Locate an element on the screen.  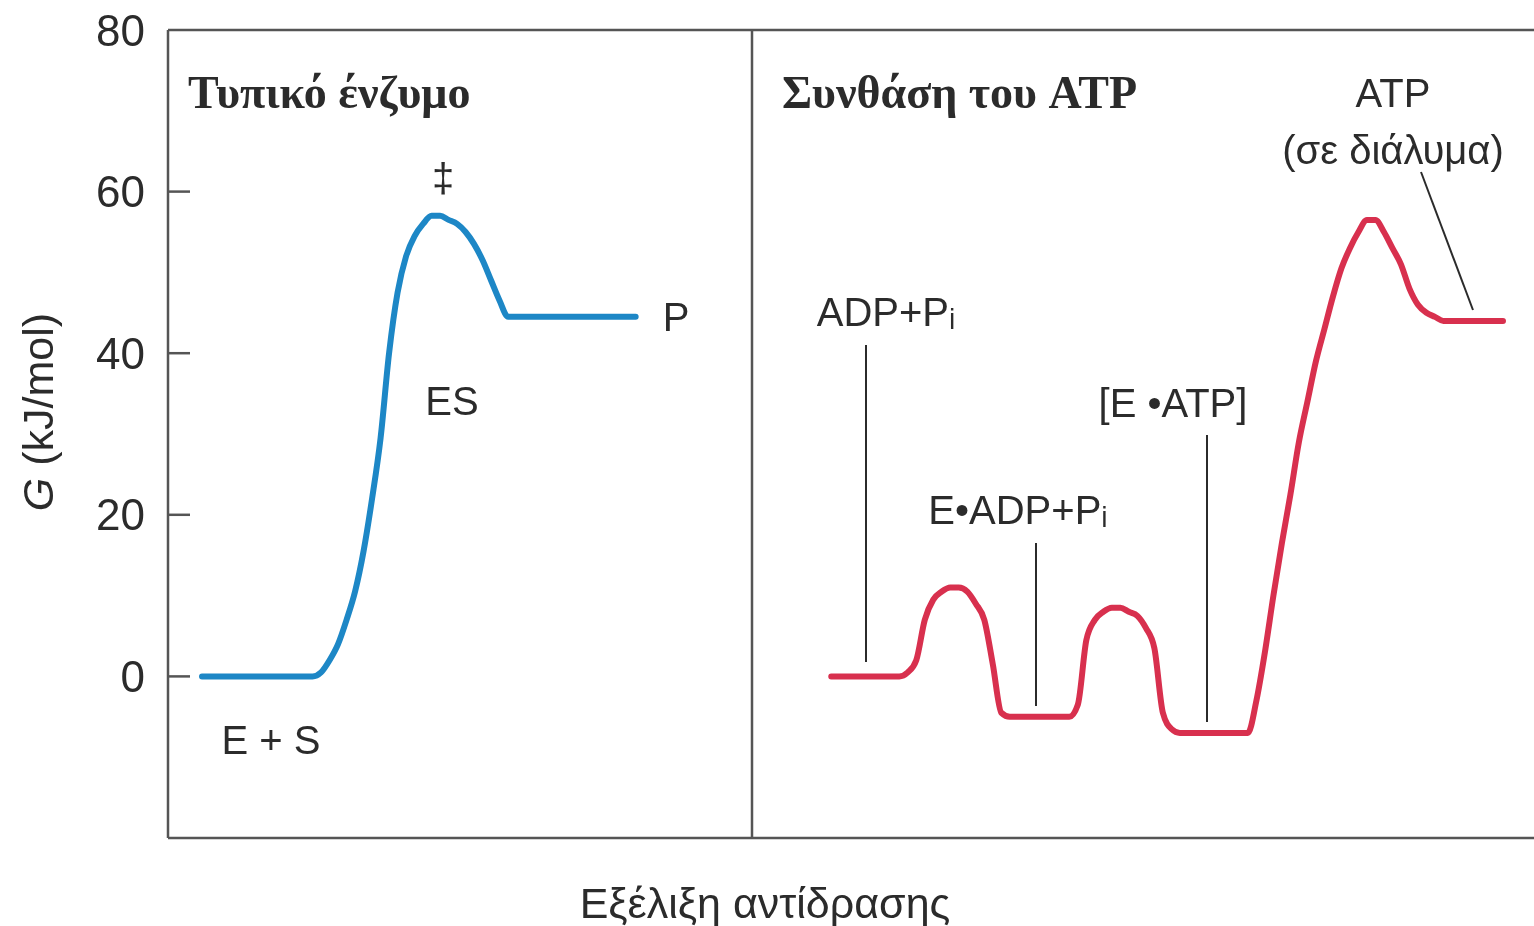
annotation: Συνθάση του ATP is located at coordinates (959, 92).